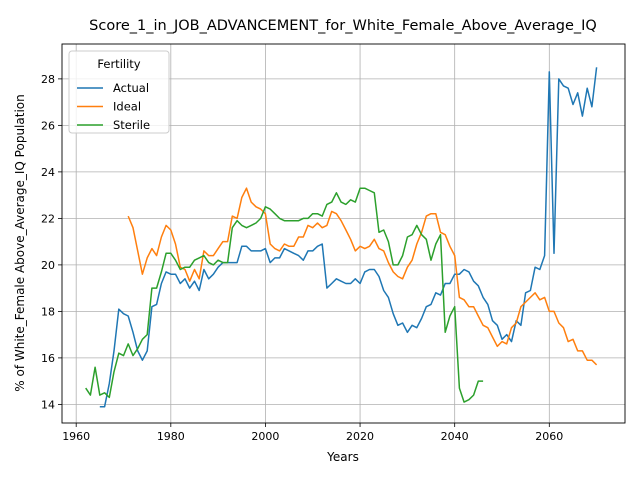  I want to click on y-tick-label: 20, so click(48, 265).